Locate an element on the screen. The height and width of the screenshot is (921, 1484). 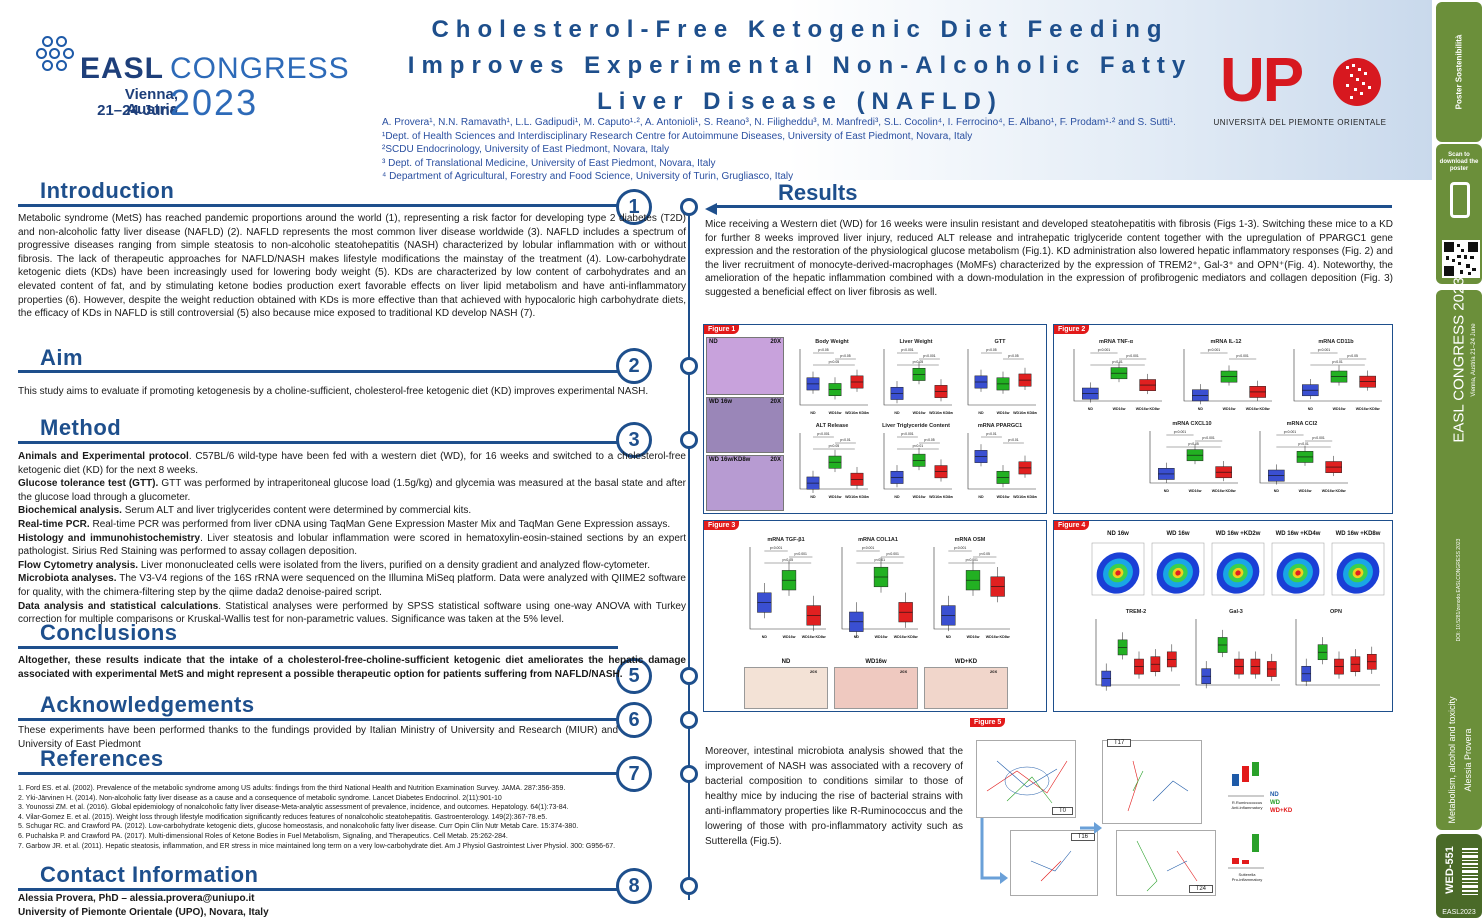
pca-plot-t17: T17 is located at coordinates (1152, 781).